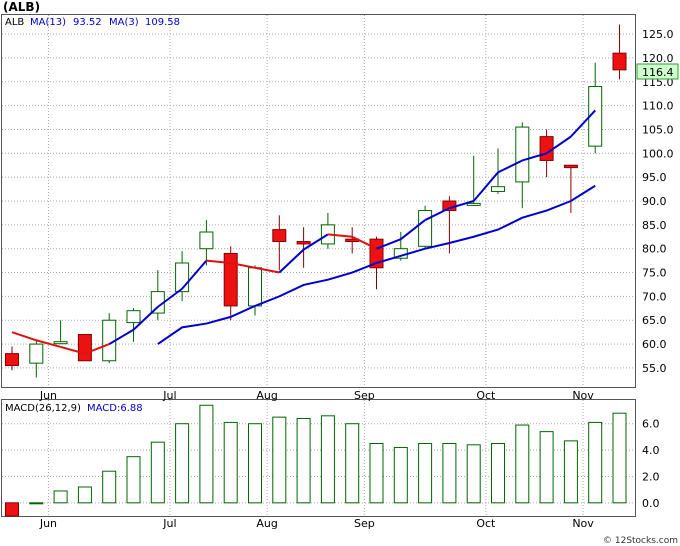 The image size is (680, 546). Describe the element at coordinates (651, 424) in the screenshot. I see `macd-tick-label: 6.0` at that location.